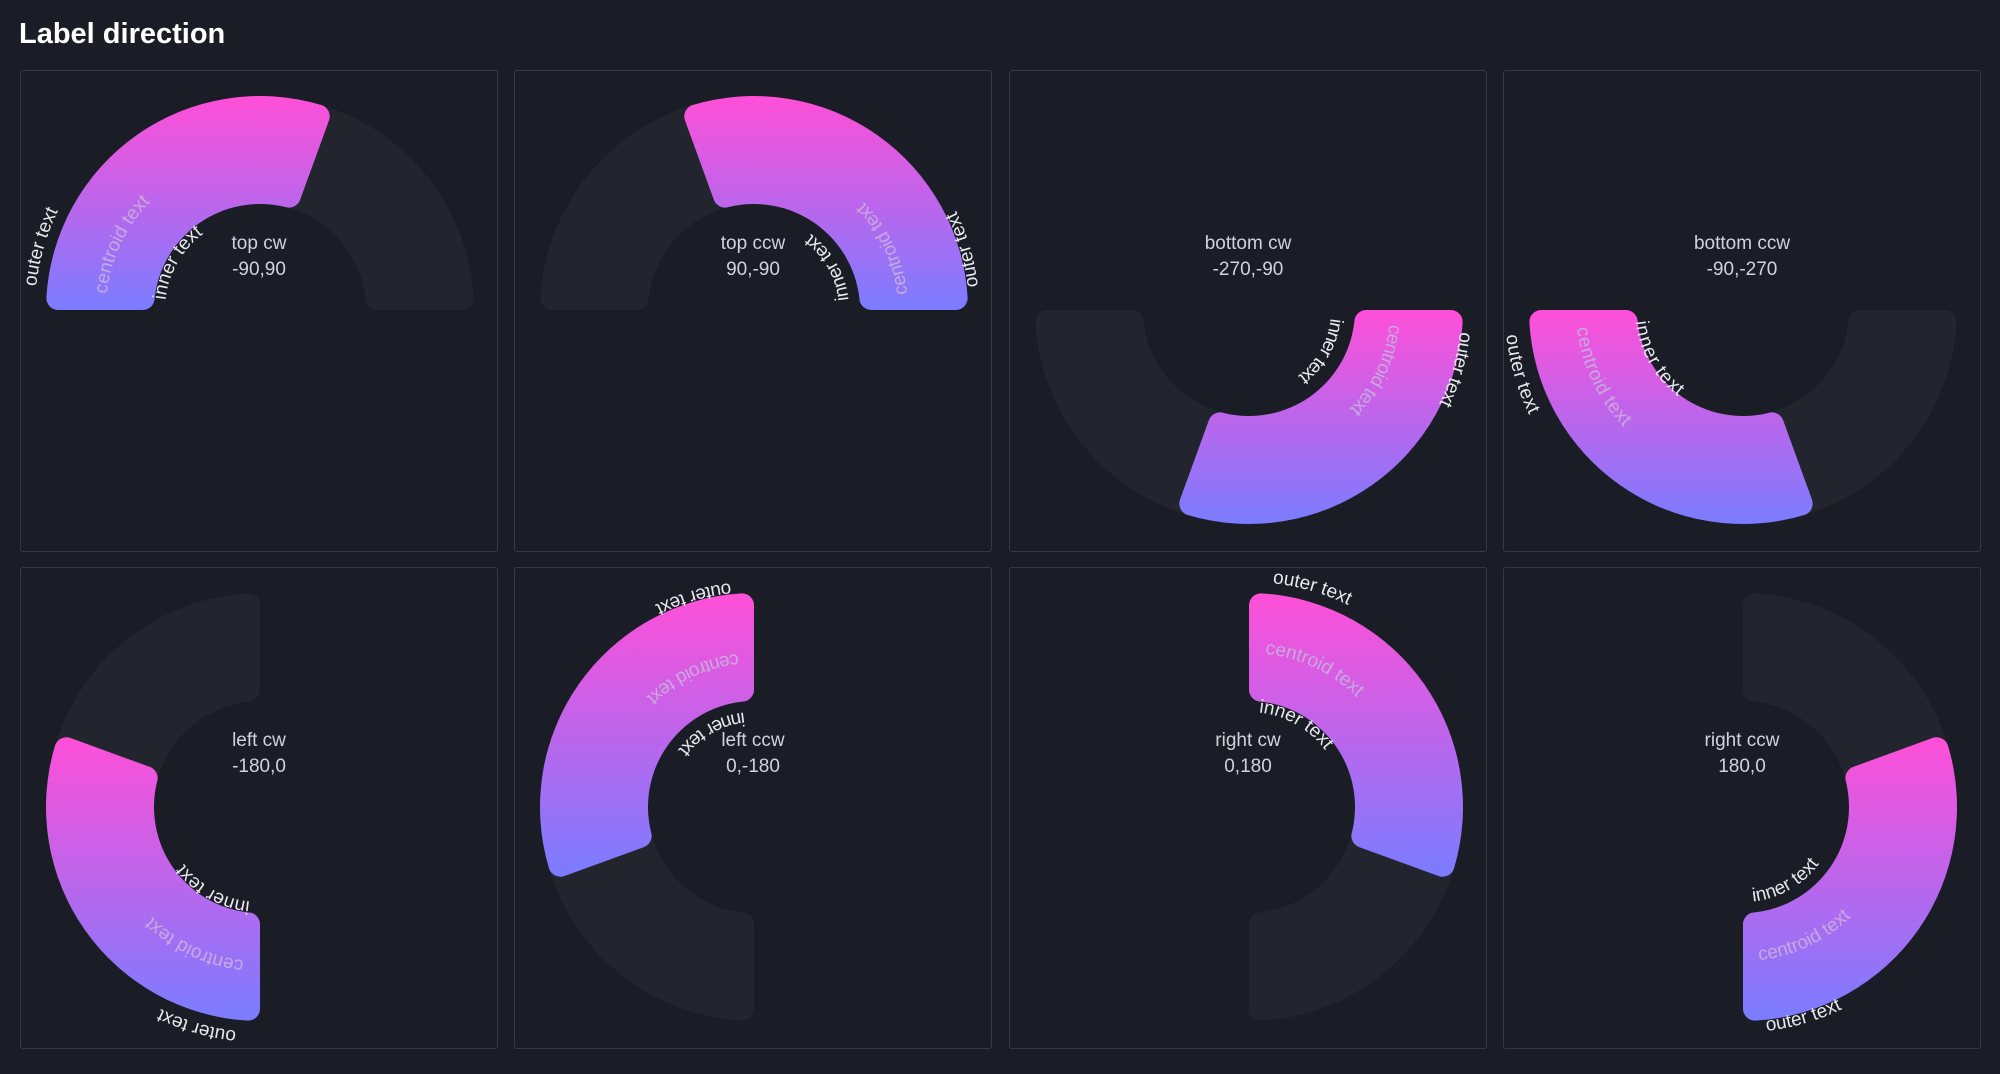  I want to click on panel-title: left ccw, so click(753, 740).